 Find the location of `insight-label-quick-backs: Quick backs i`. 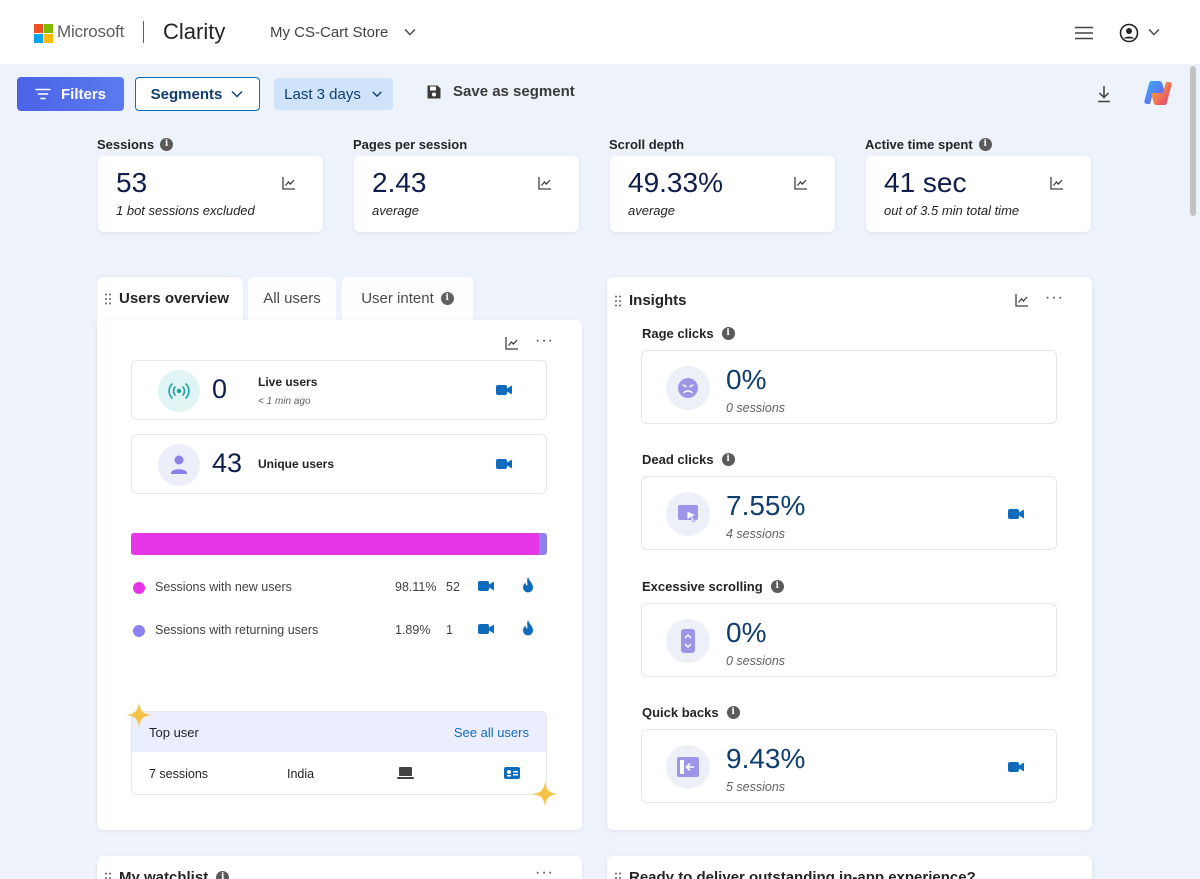

insight-label-quick-backs: Quick backs i is located at coordinates (691, 712).